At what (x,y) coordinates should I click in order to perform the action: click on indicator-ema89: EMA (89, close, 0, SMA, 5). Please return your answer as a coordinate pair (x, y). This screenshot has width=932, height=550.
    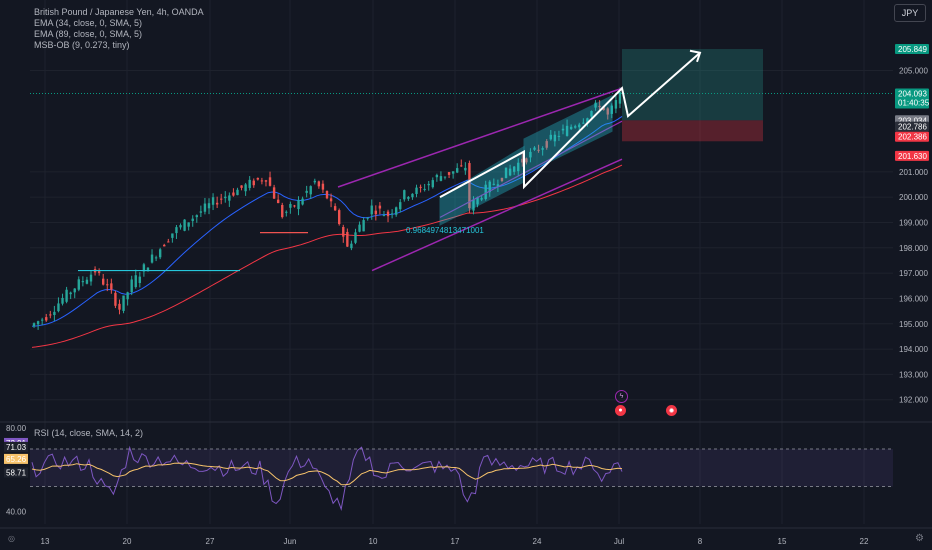
    Looking at the image, I should click on (88, 34).